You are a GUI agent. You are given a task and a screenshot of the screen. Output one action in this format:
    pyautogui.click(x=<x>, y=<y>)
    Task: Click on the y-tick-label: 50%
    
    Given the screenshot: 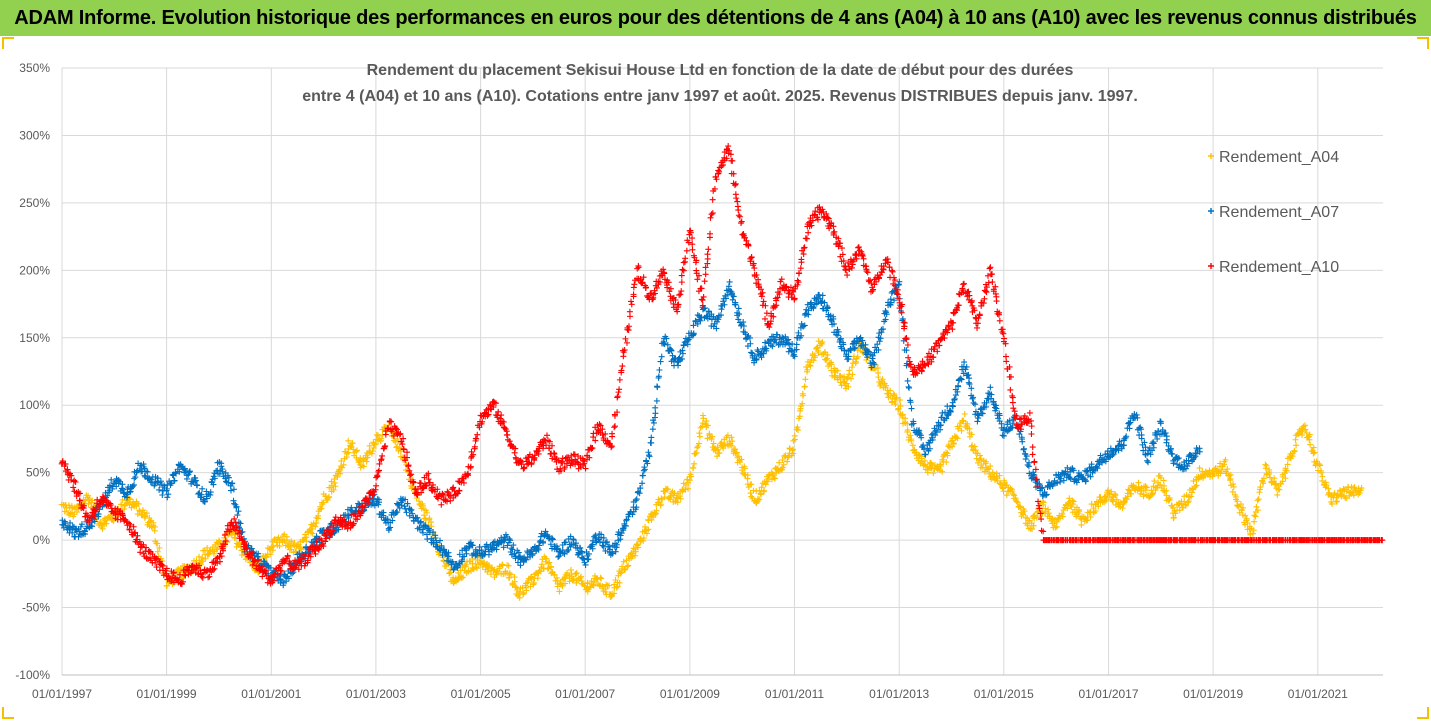 What is the action you would take?
    pyautogui.click(x=38, y=473)
    